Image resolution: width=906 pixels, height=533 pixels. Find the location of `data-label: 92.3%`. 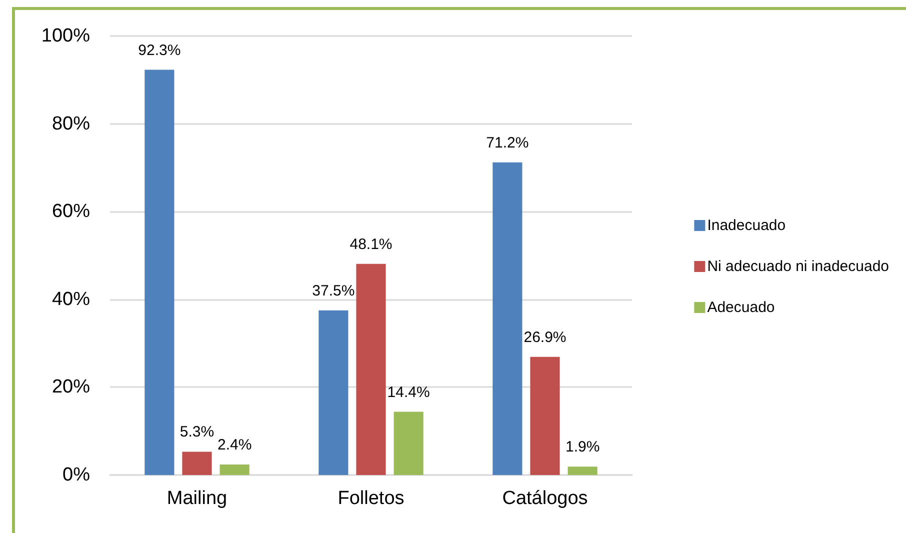

data-label: 92.3% is located at coordinates (159, 50).